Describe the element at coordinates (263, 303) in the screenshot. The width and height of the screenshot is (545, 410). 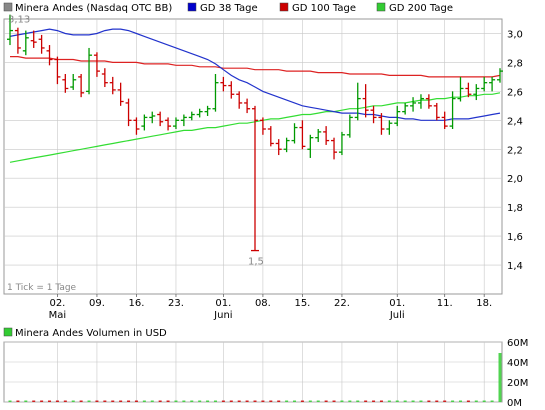
I see `x-tick-label: 08.` at that location.